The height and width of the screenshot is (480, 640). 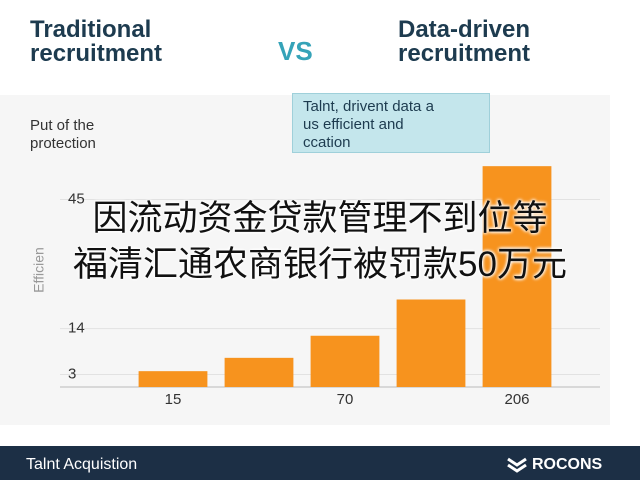 I want to click on vs-label: VS, so click(x=295, y=51).